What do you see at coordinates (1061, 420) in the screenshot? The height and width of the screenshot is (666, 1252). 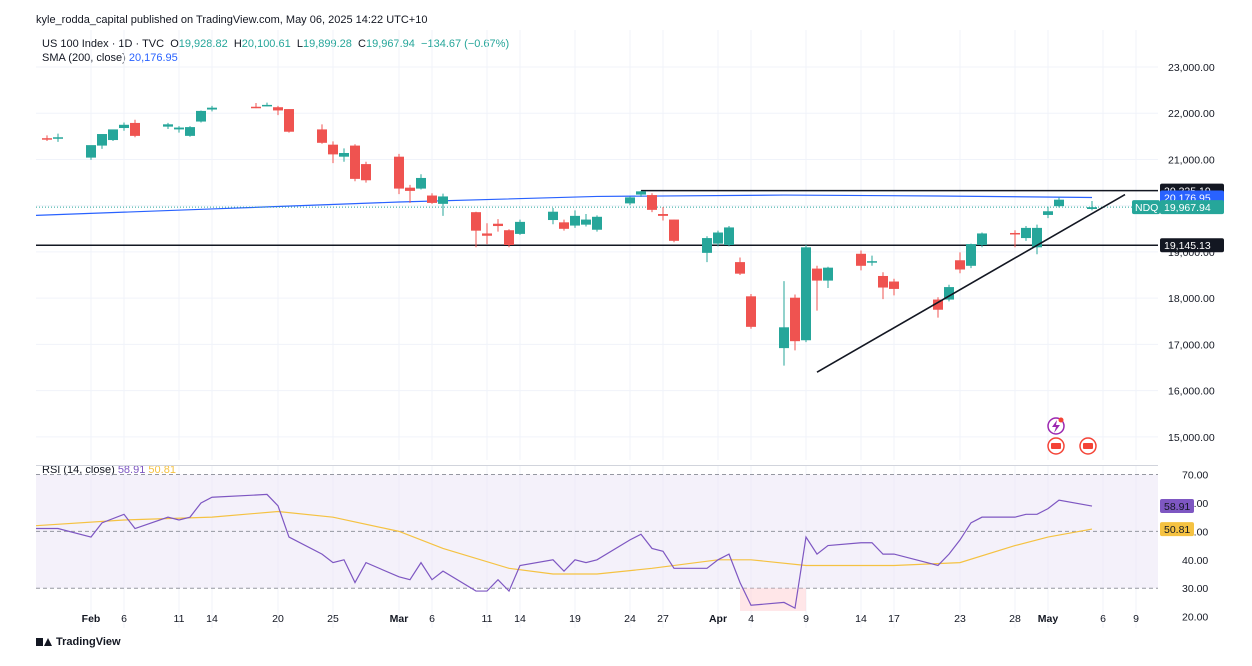 I see `alert-dot-icon` at bounding box center [1061, 420].